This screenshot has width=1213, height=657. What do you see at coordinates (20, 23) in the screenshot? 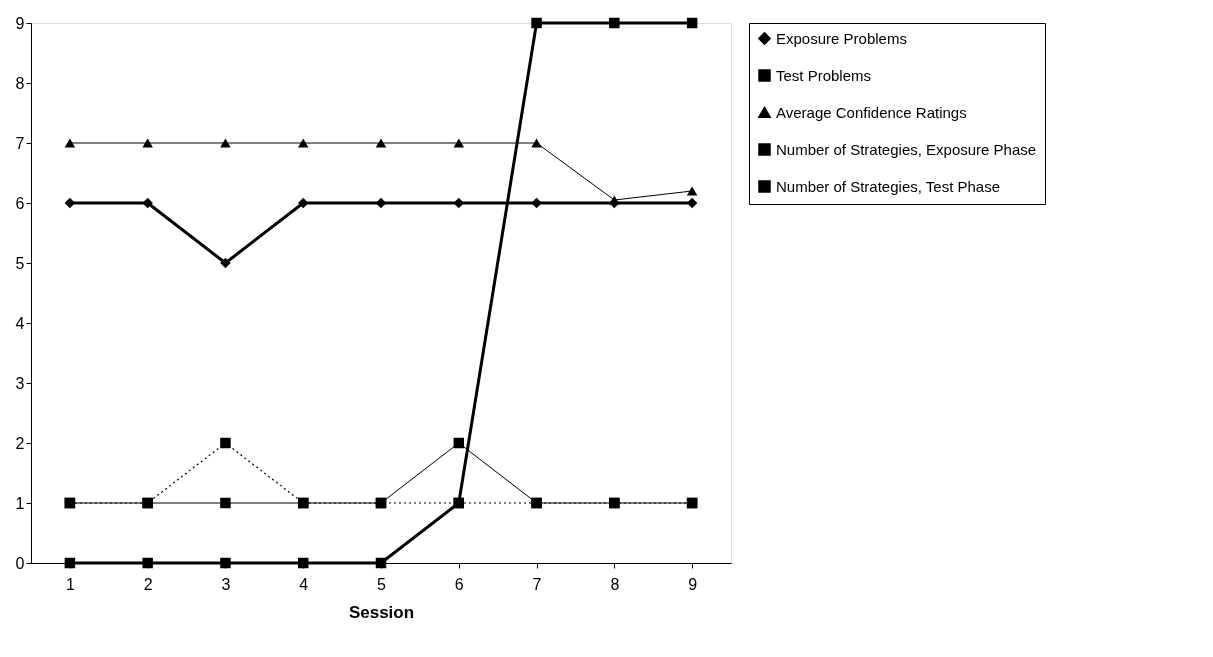
I see `y-tick-label: 9` at bounding box center [20, 23].